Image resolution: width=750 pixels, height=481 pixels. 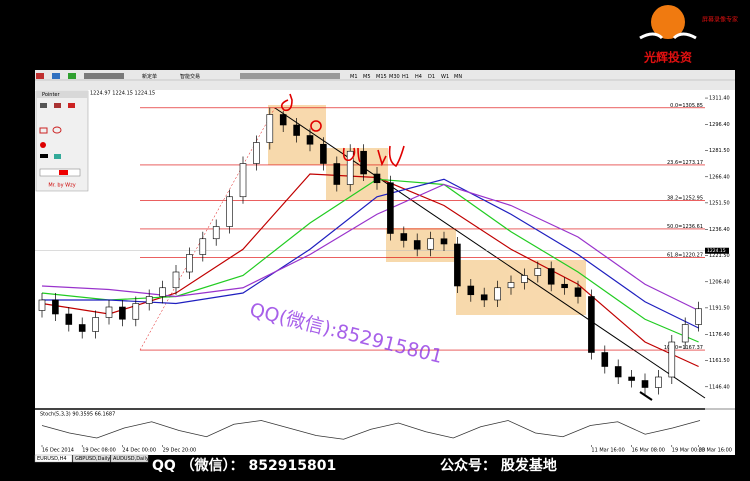 I want to click on x-tick-label: 19 Mar 00:00, so click(x=688, y=451).